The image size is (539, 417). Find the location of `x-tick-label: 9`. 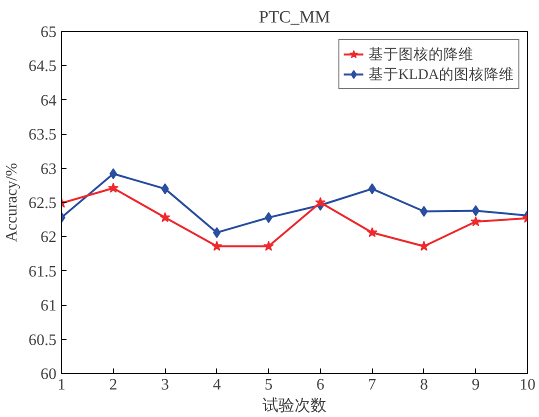

x-tick-label: 9 is located at coordinates (476, 385).